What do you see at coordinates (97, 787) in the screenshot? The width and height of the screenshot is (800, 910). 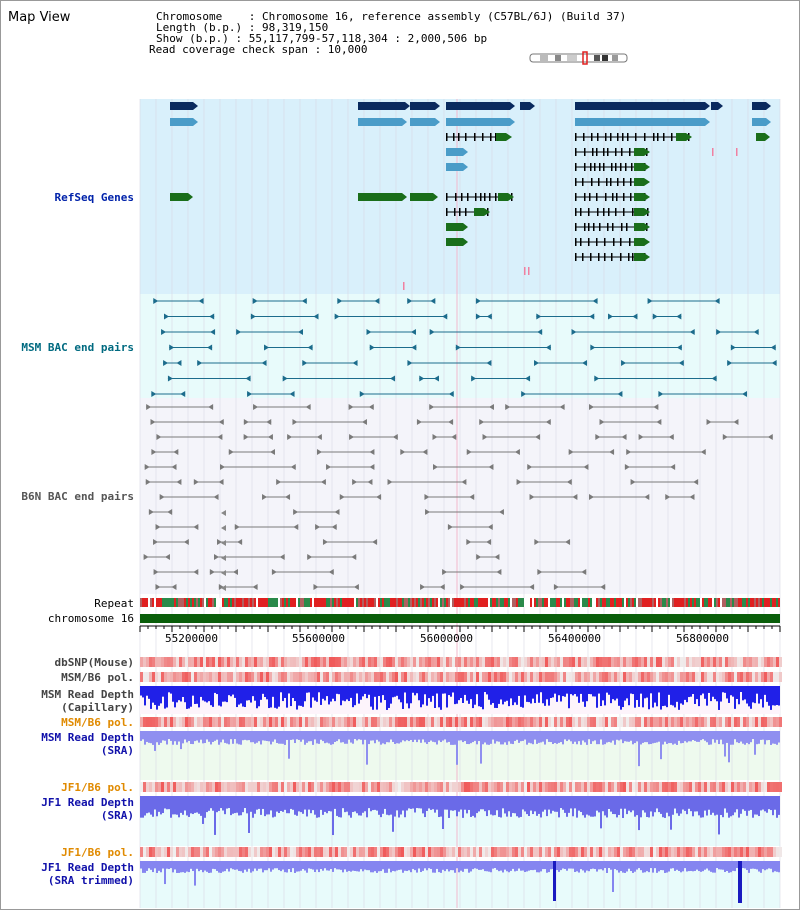 I see `jf1-b6-pol-label: JF1/B6 pol.` at bounding box center [97, 787].